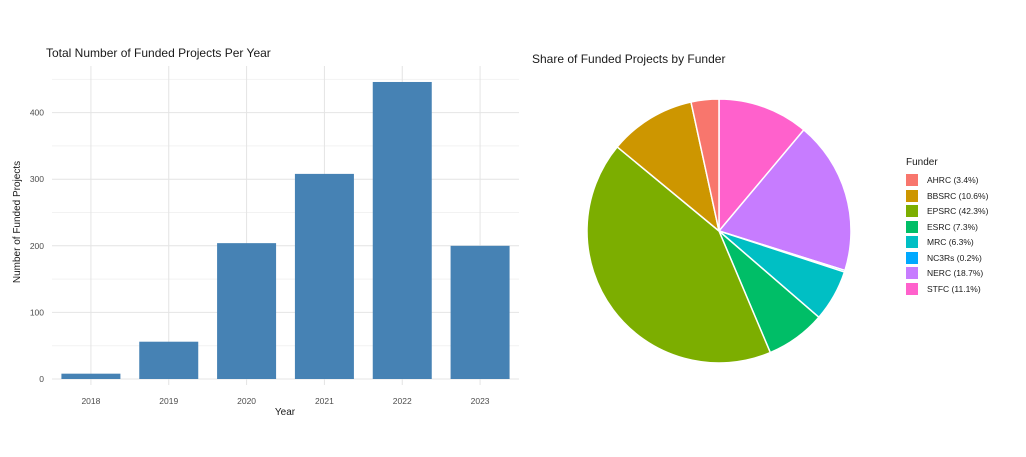  Describe the element at coordinates (958, 211) in the screenshot. I see `legend-label-EPSRC: EPSRC (42.3%)` at that location.